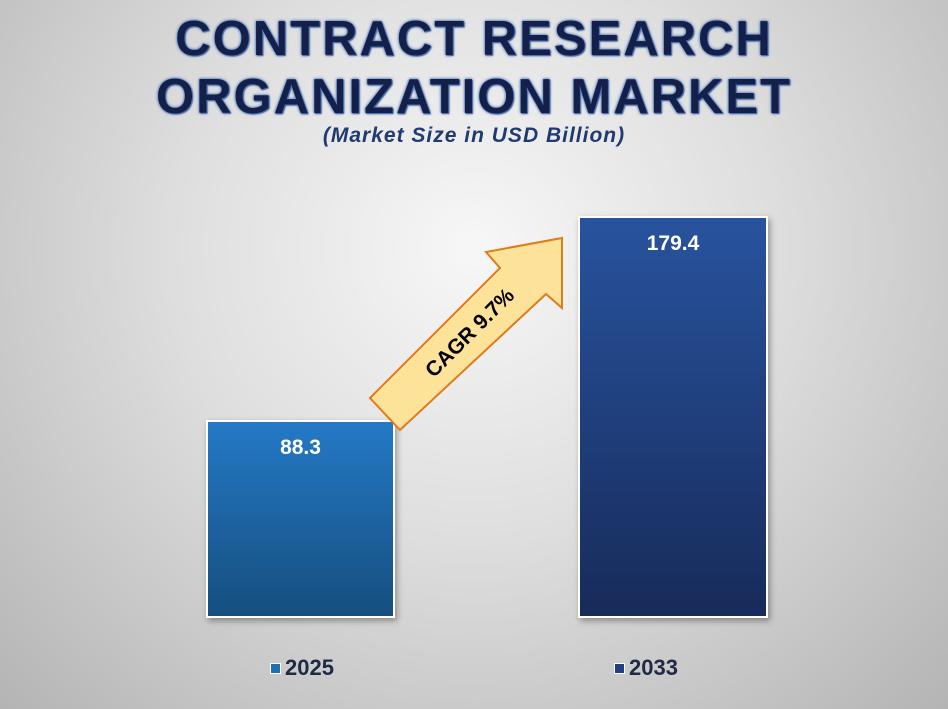 Image resolution: width=948 pixels, height=709 pixels. Describe the element at coordinates (474, 97) in the screenshot. I see `chart-title-line-2: ORGANIZATION MARKET` at that location.